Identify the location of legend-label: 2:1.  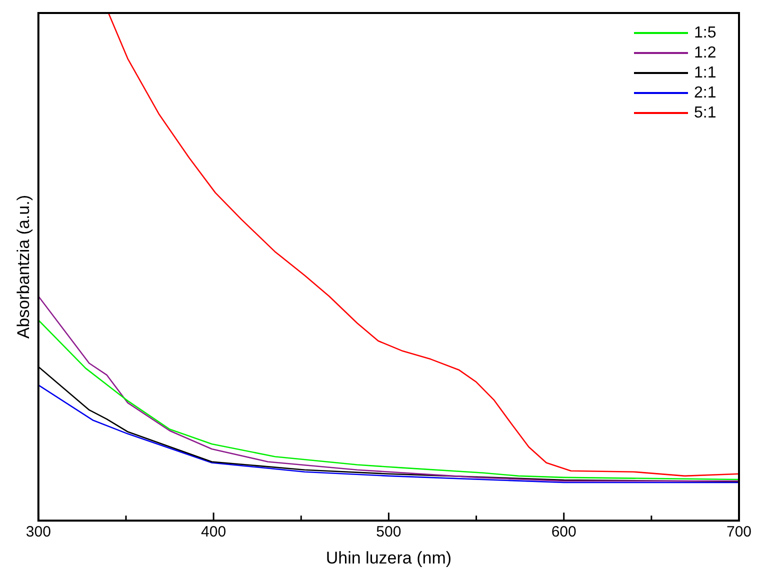
(705, 93).